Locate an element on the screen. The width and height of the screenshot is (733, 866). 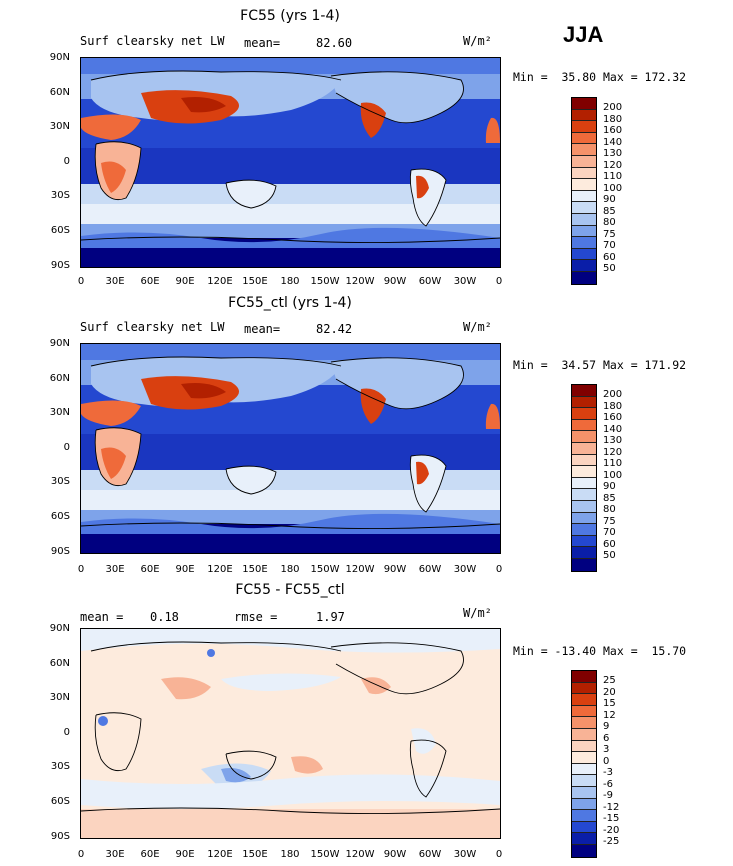
colorbar-label: 15 is located at coordinates (609, 703).